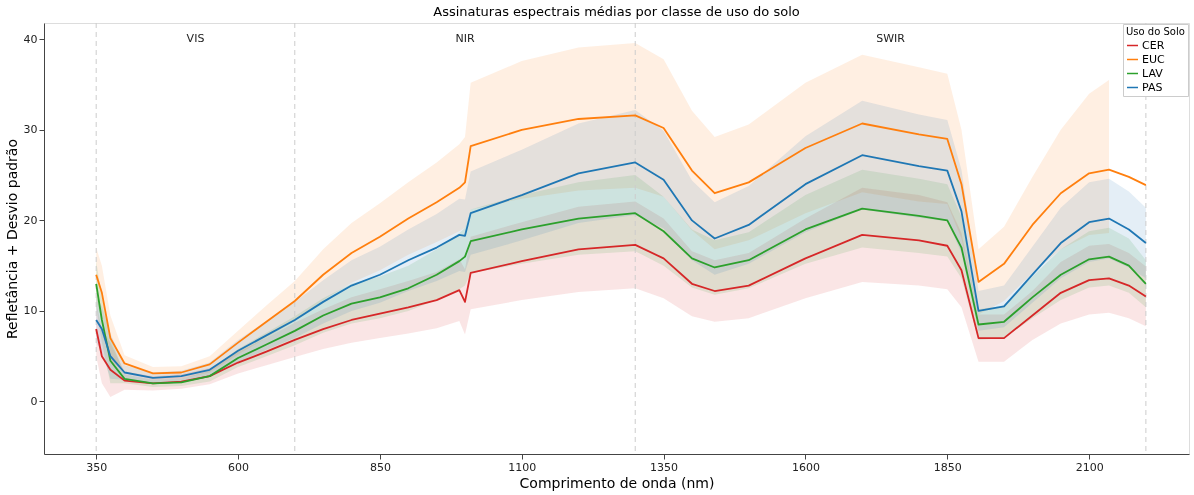 The image size is (1194, 495). What do you see at coordinates (30, 311) in the screenshot?
I see `y-tick-label: 10` at bounding box center [30, 311].